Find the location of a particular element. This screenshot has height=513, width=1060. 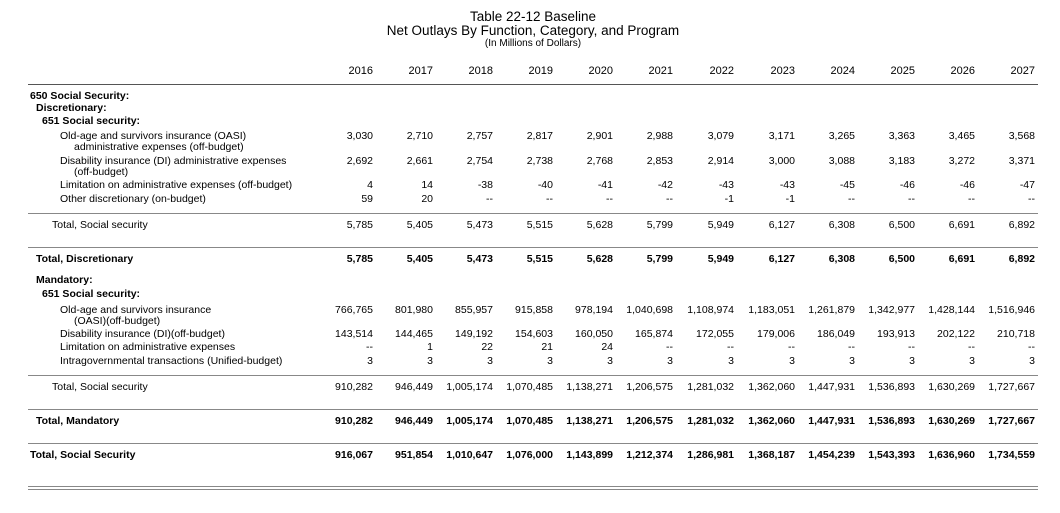

value-cell: 2,901 is located at coordinates (599, 136).